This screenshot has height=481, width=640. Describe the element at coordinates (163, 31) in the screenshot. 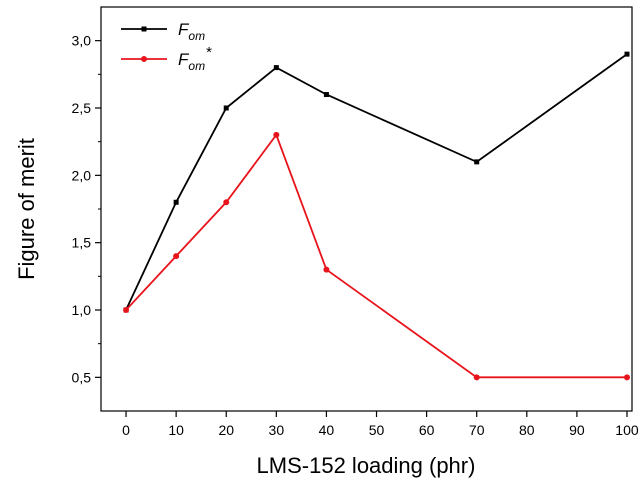

I see `legend-item: Fom` at that location.